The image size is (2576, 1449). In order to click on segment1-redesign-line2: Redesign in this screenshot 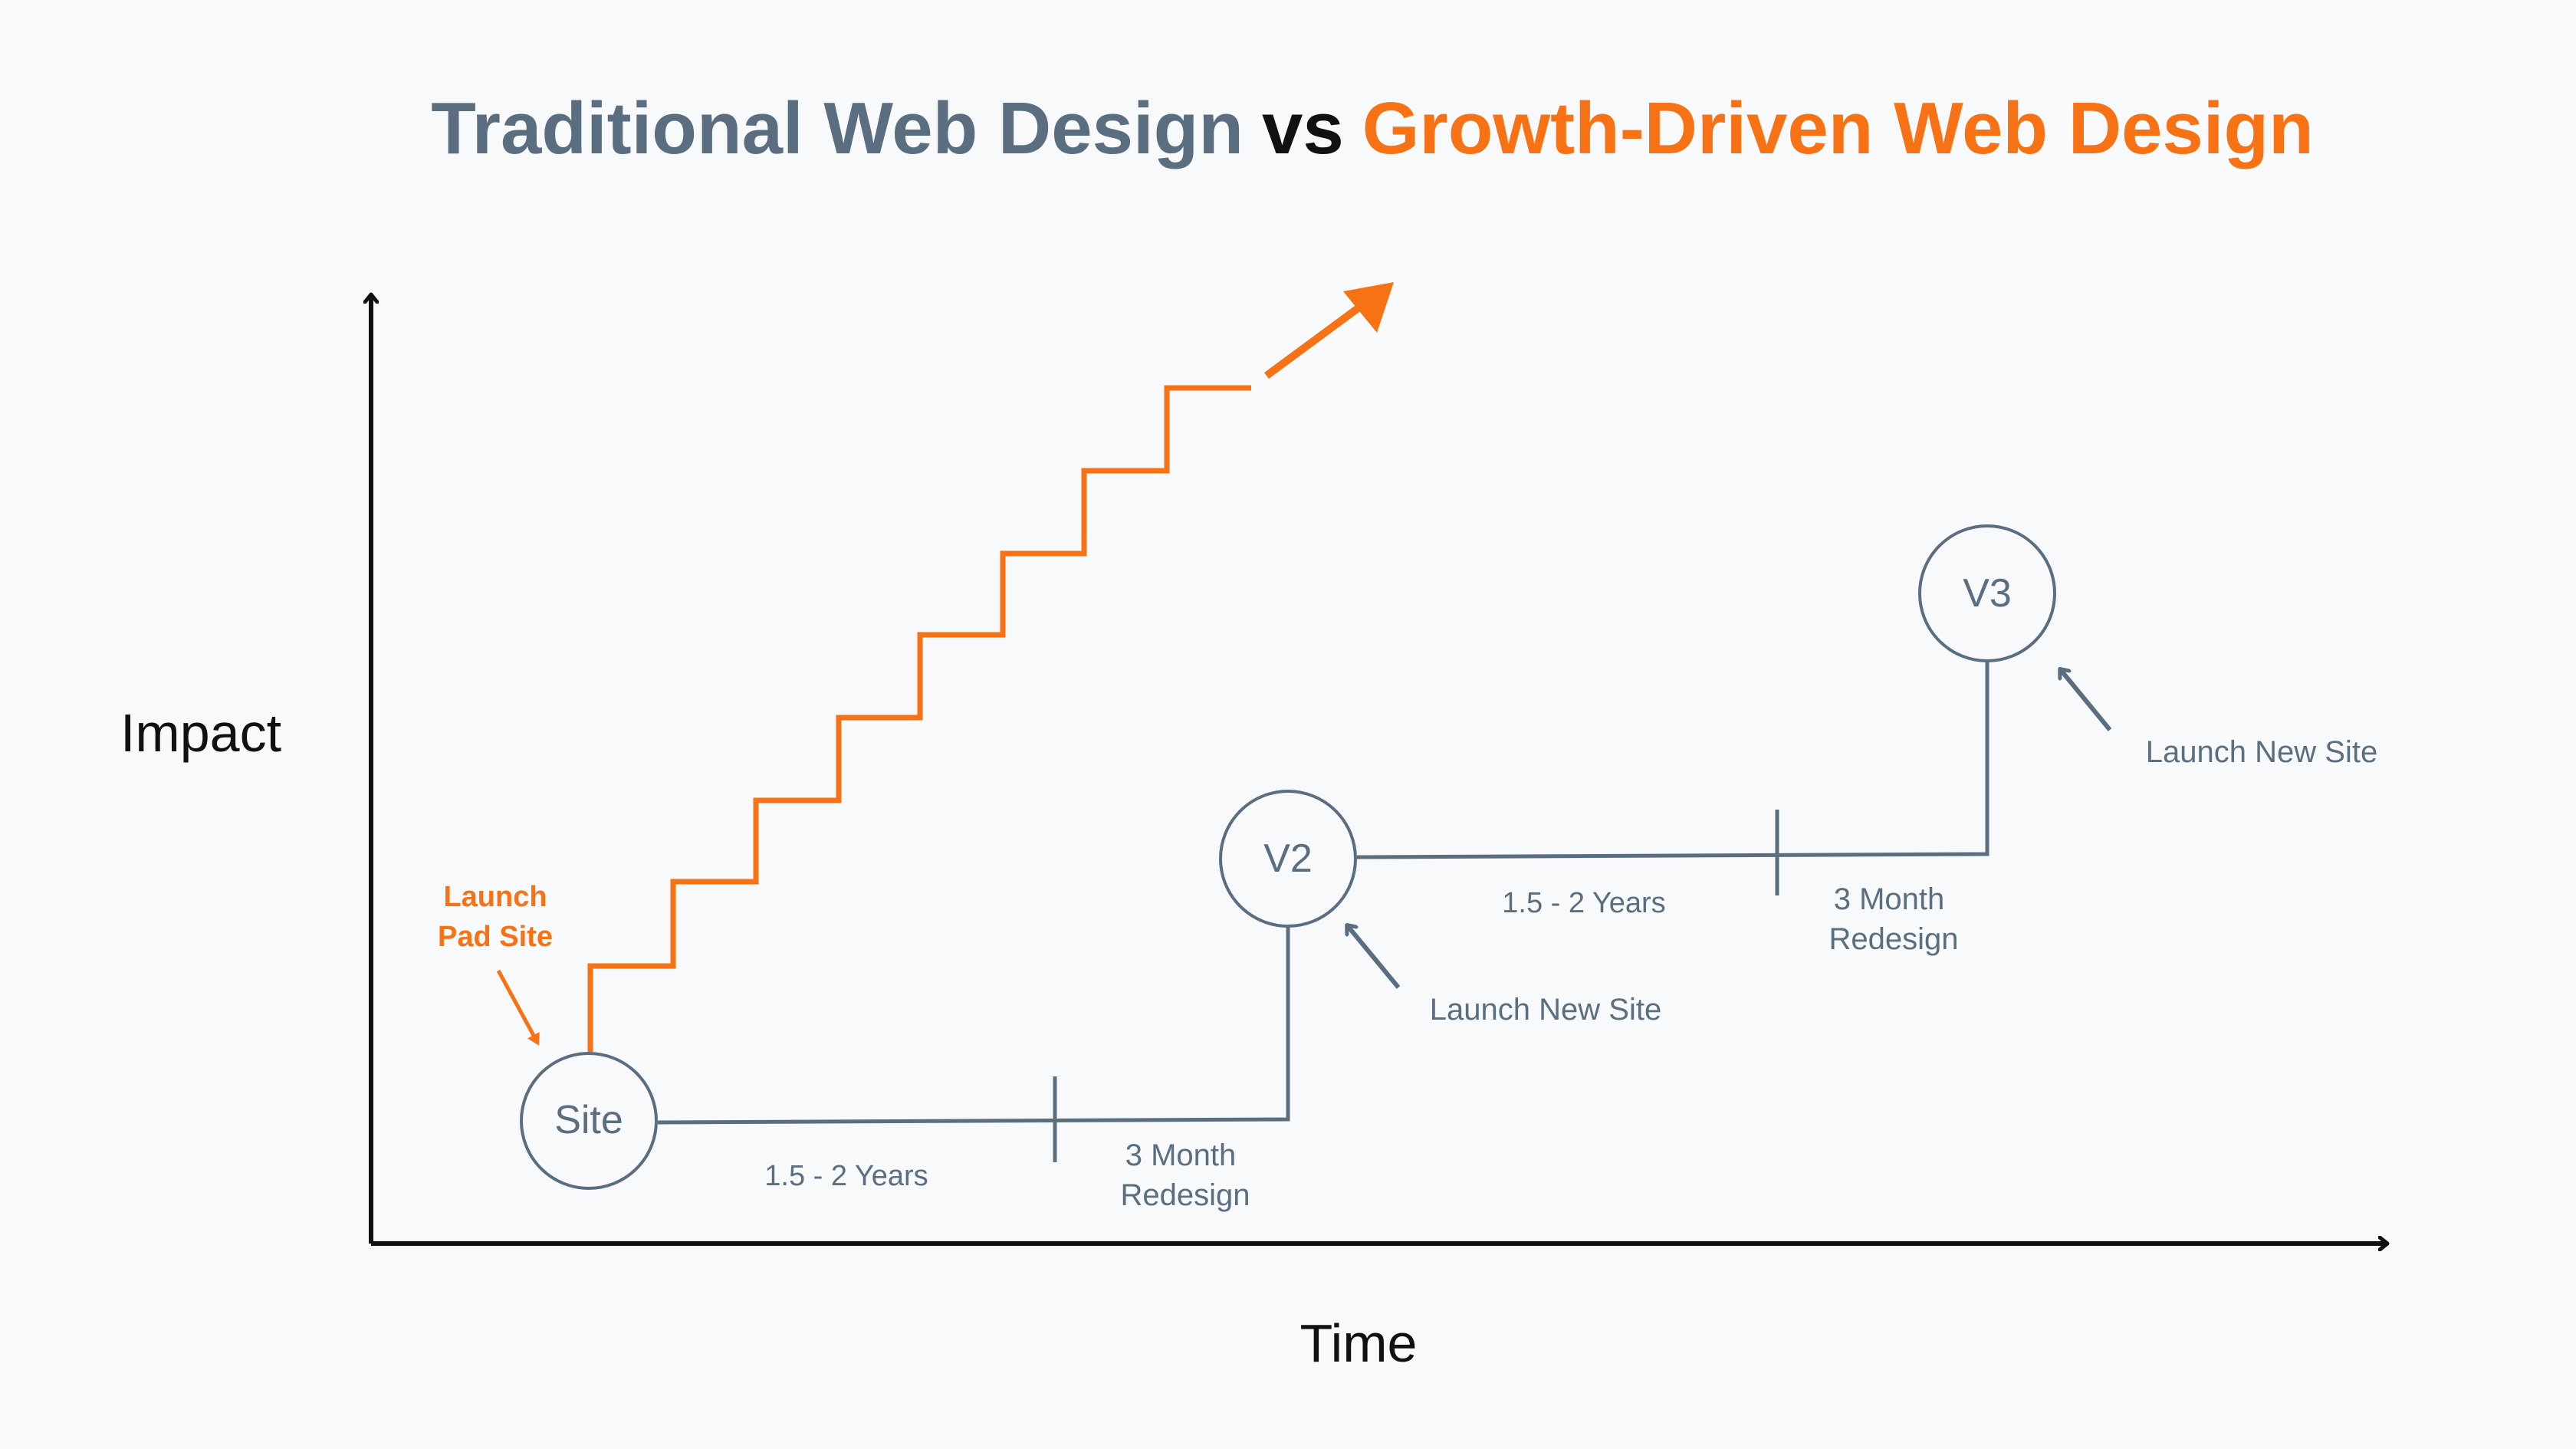, I will do `click(1185, 1195)`.